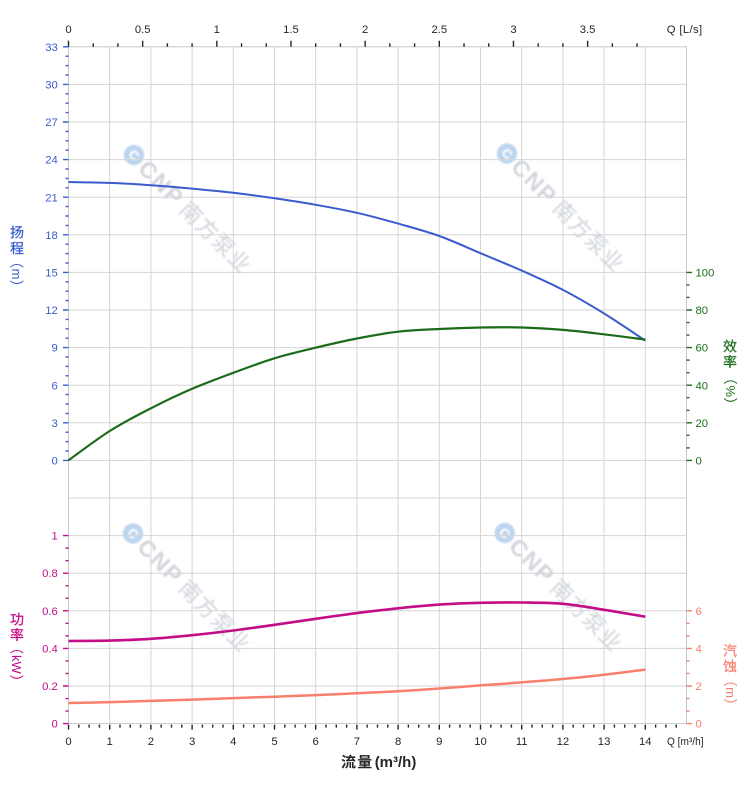 This screenshot has height=802, width=752. Describe the element at coordinates (702, 386) in the screenshot. I see `svg-text: 40` at that location.